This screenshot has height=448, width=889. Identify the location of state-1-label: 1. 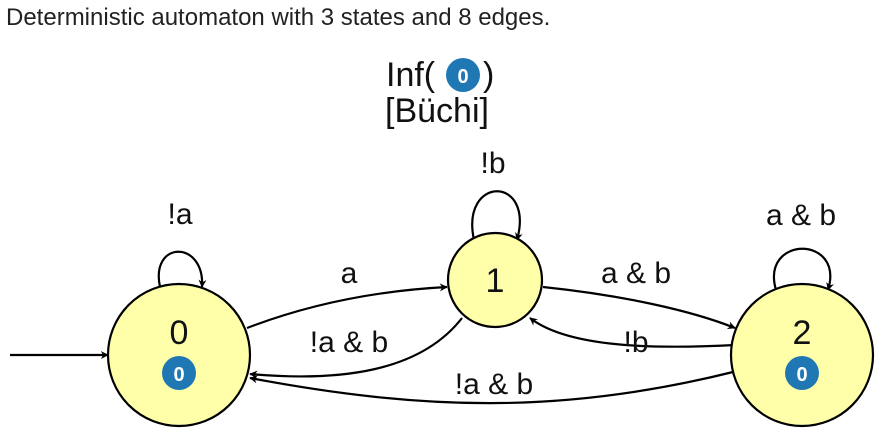
(495, 281).